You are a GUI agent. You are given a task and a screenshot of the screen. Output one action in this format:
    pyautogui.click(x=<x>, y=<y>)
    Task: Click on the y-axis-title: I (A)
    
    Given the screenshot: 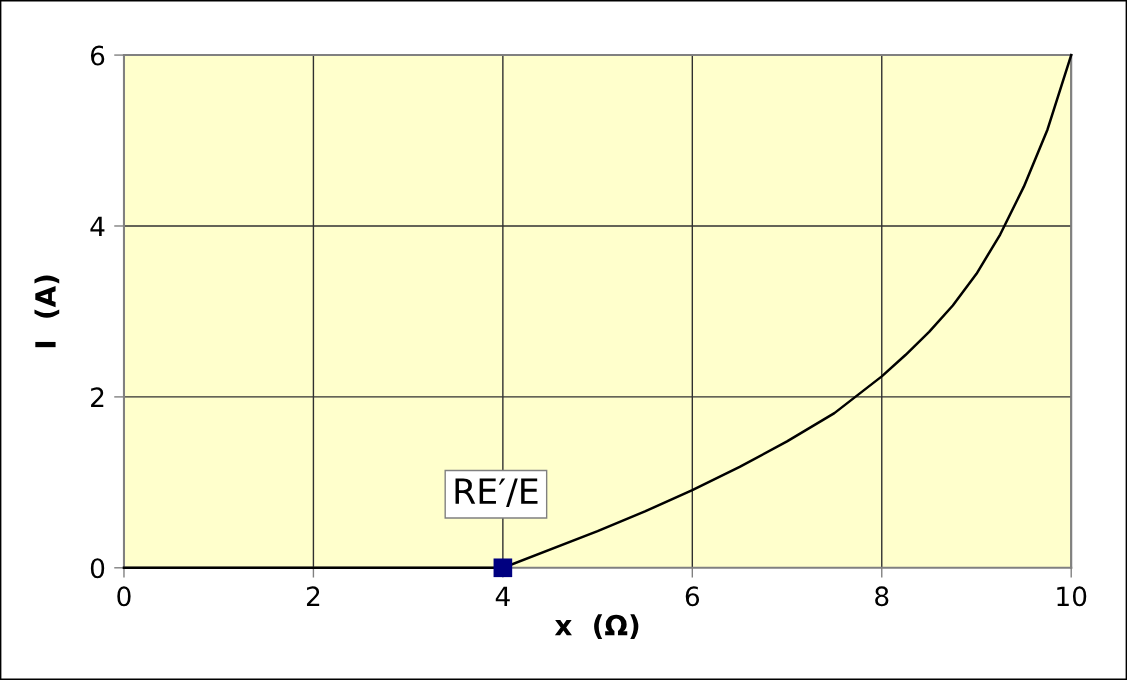 What is the action you would take?
    pyautogui.click(x=47, y=311)
    